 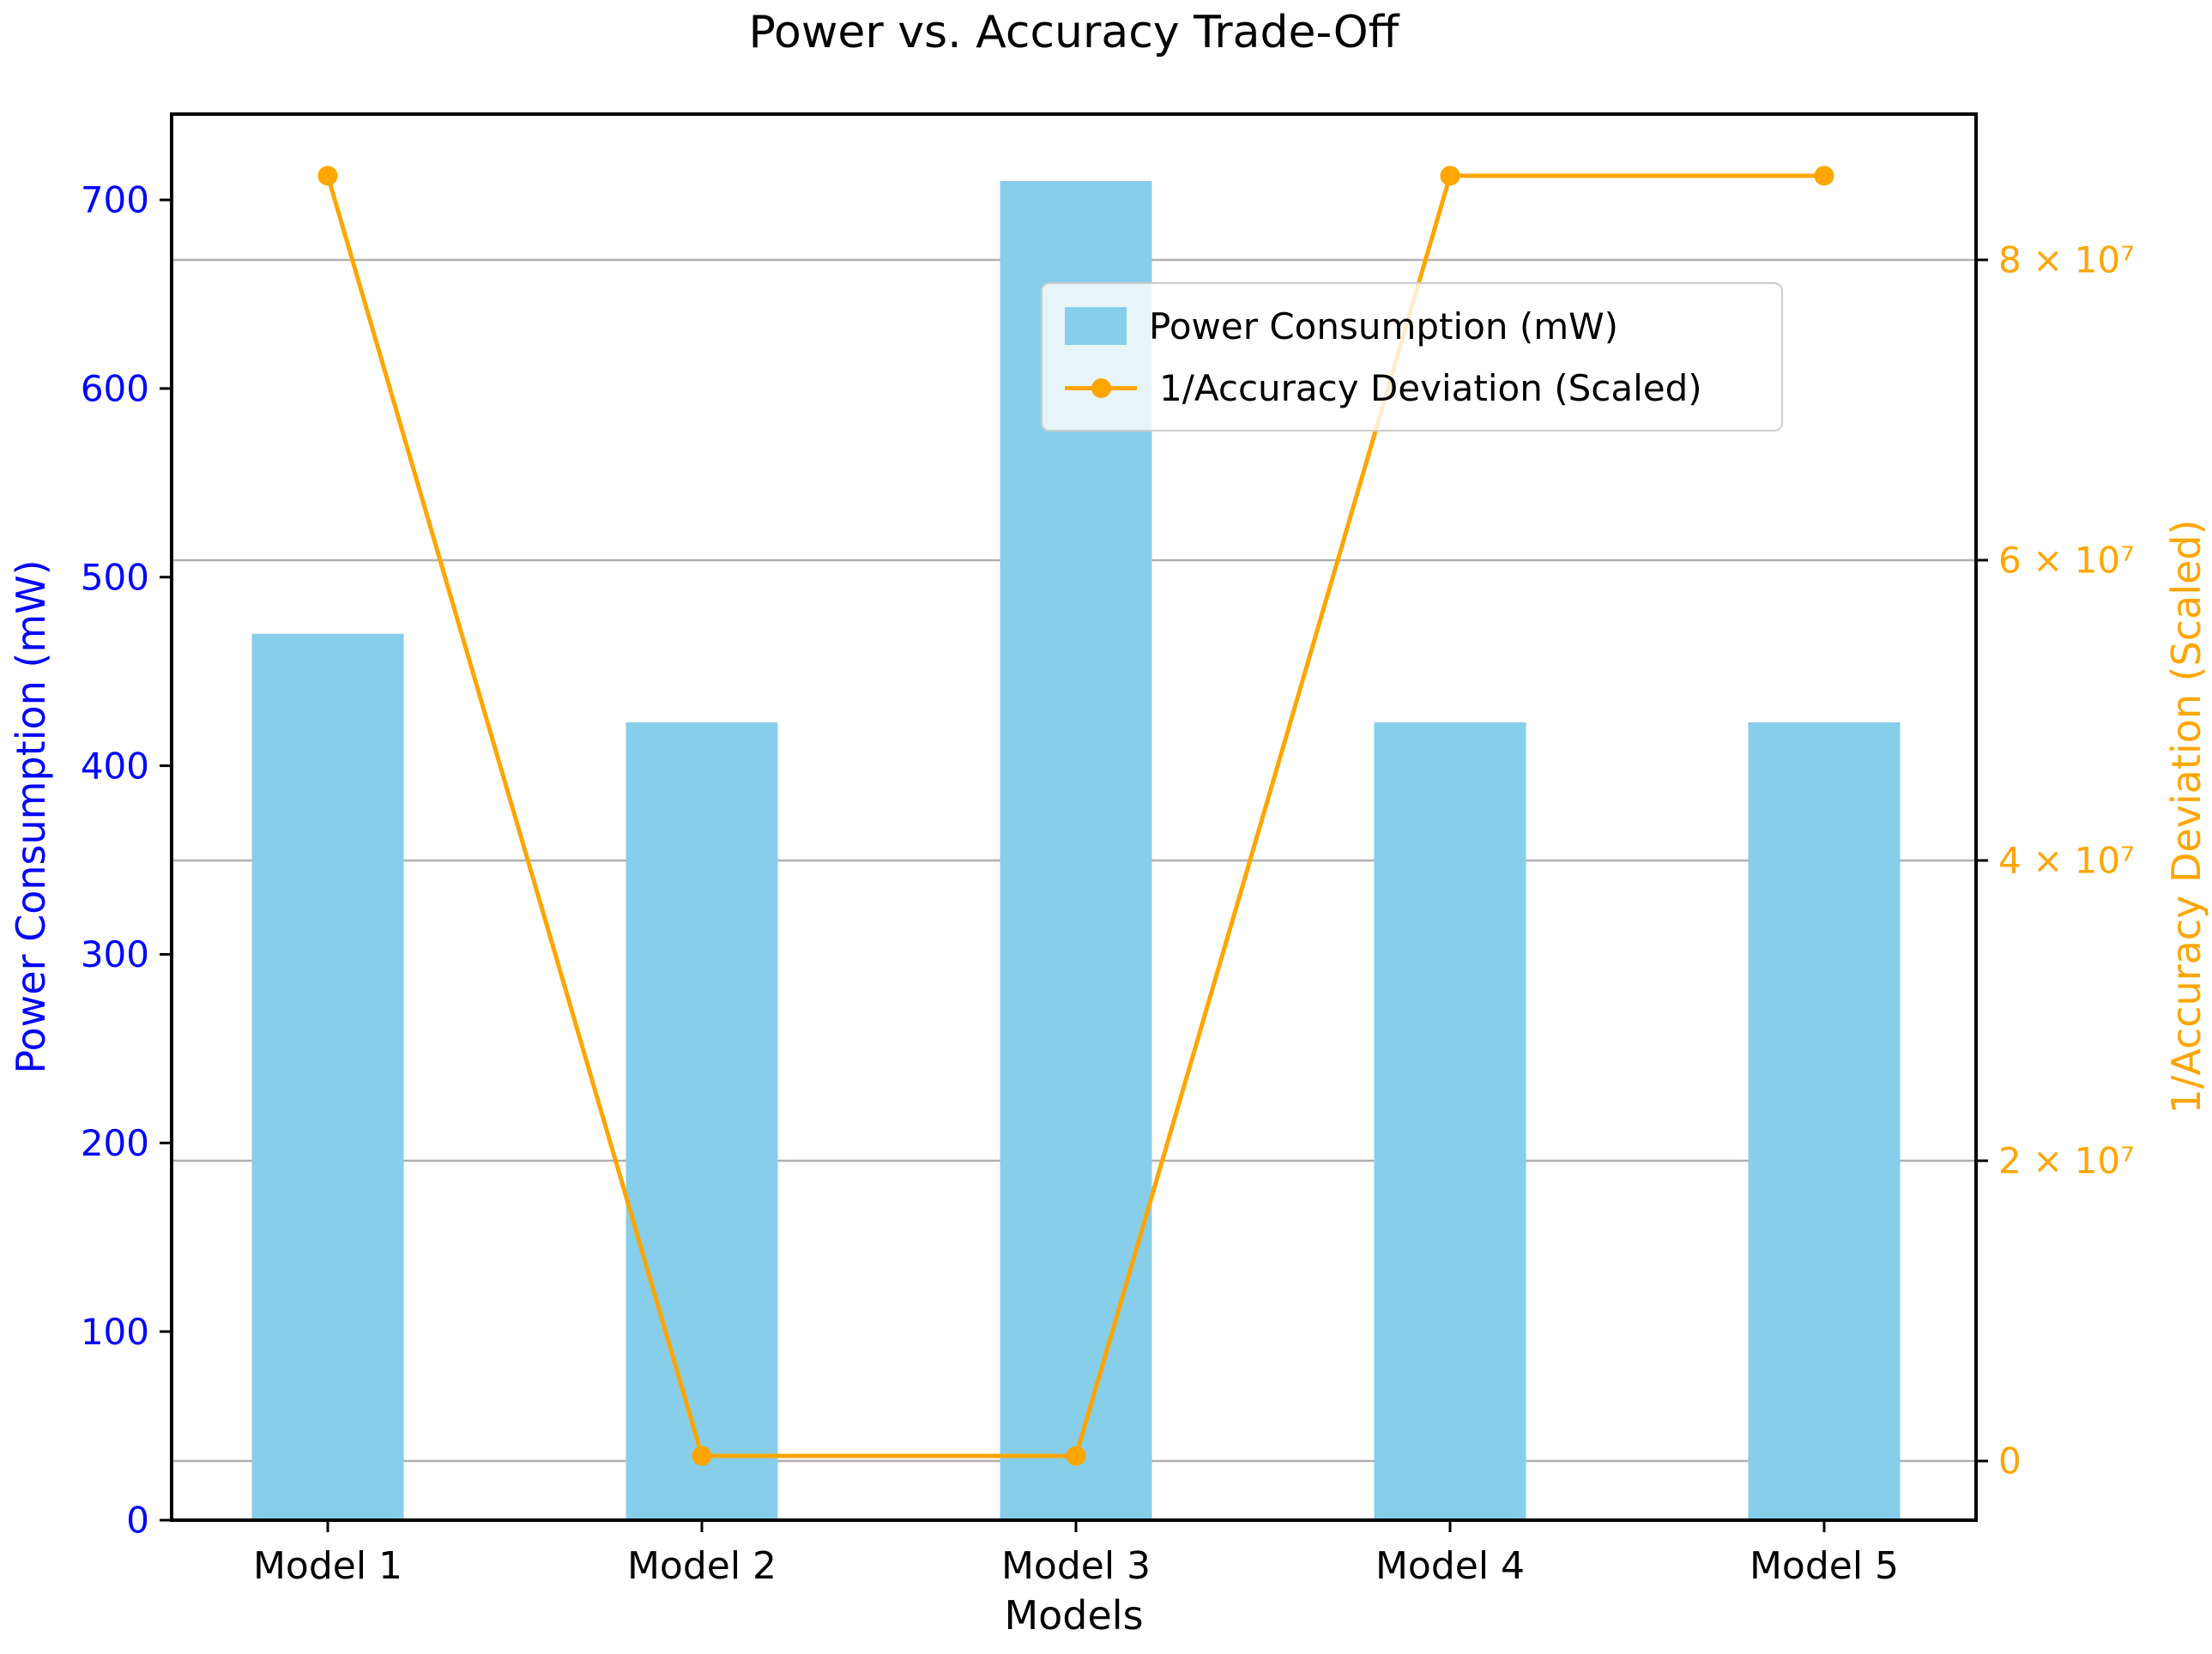 What do you see at coordinates (1073, 32) in the screenshot?
I see `chart-title: Power vs. Accuracy Trade-Off` at bounding box center [1073, 32].